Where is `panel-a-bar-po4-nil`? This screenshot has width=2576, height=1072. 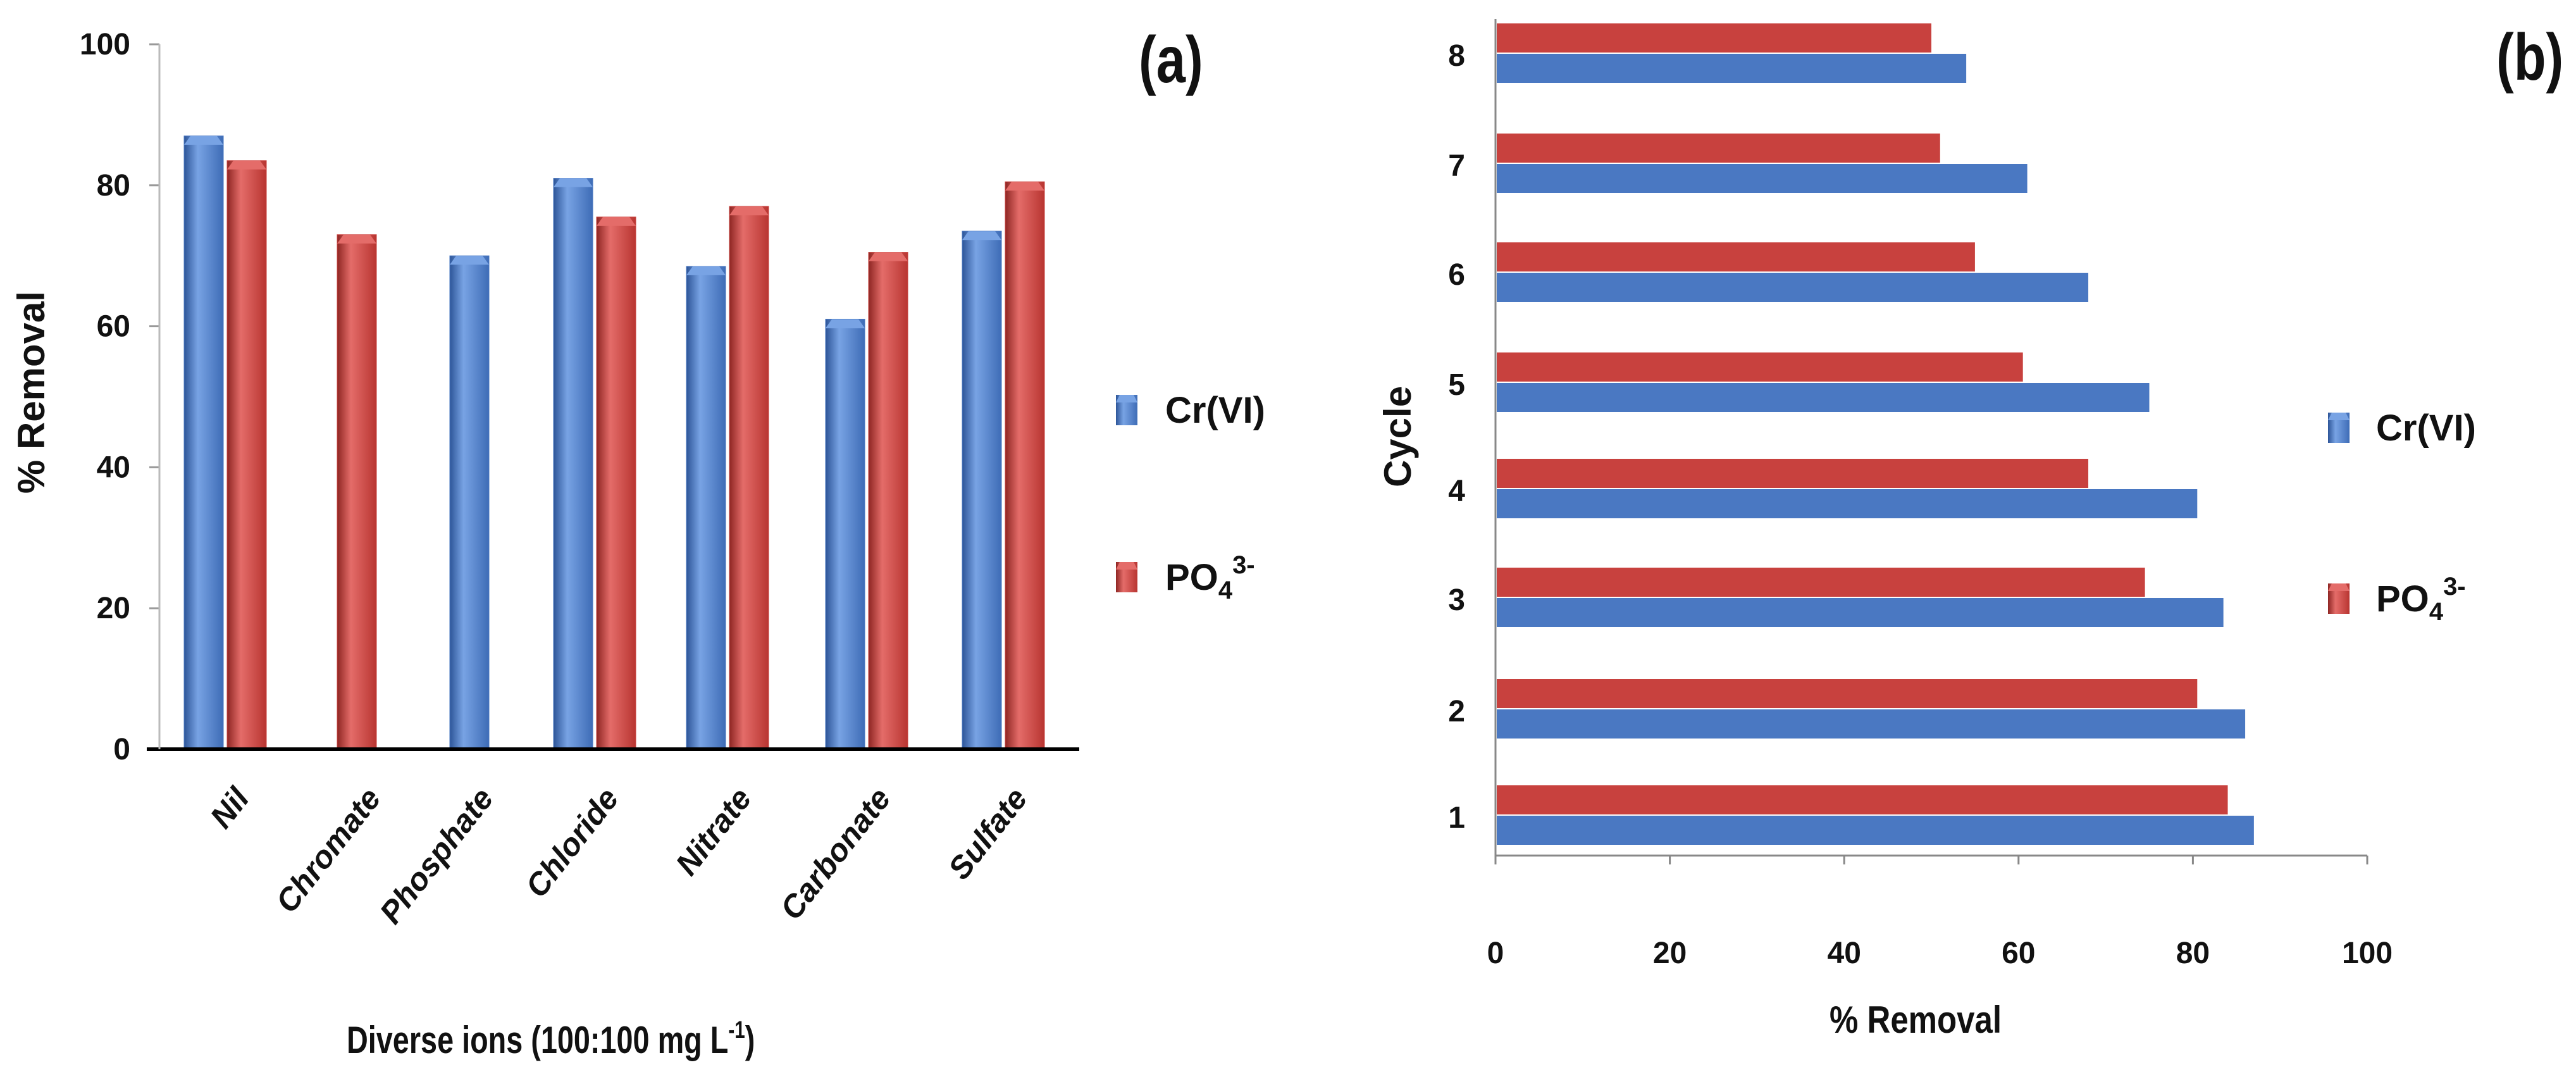 panel-a-bar-po4-nil is located at coordinates (247, 455).